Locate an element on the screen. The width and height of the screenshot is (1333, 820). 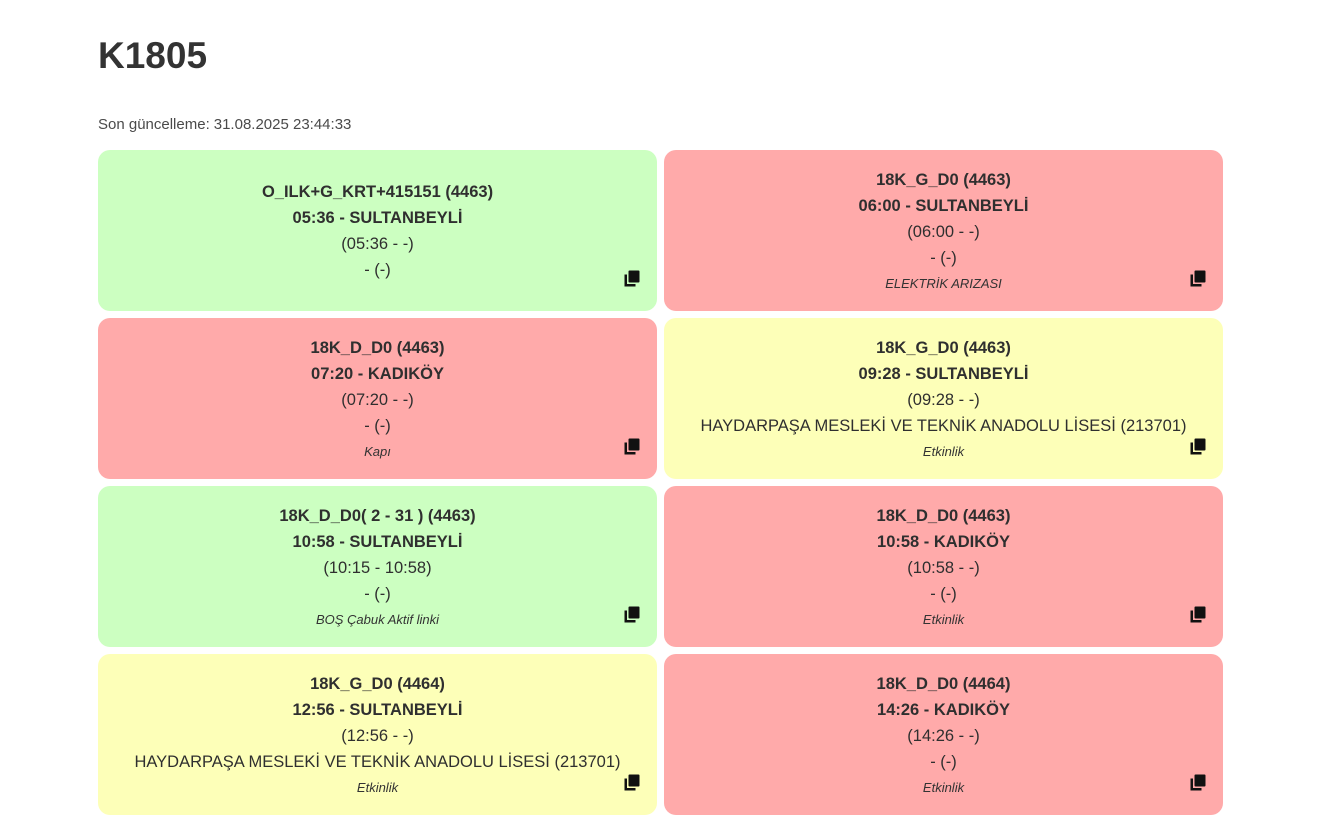
trip-time-destination: 09:28 - SULTANBEYLİ is located at coordinates (943, 373).